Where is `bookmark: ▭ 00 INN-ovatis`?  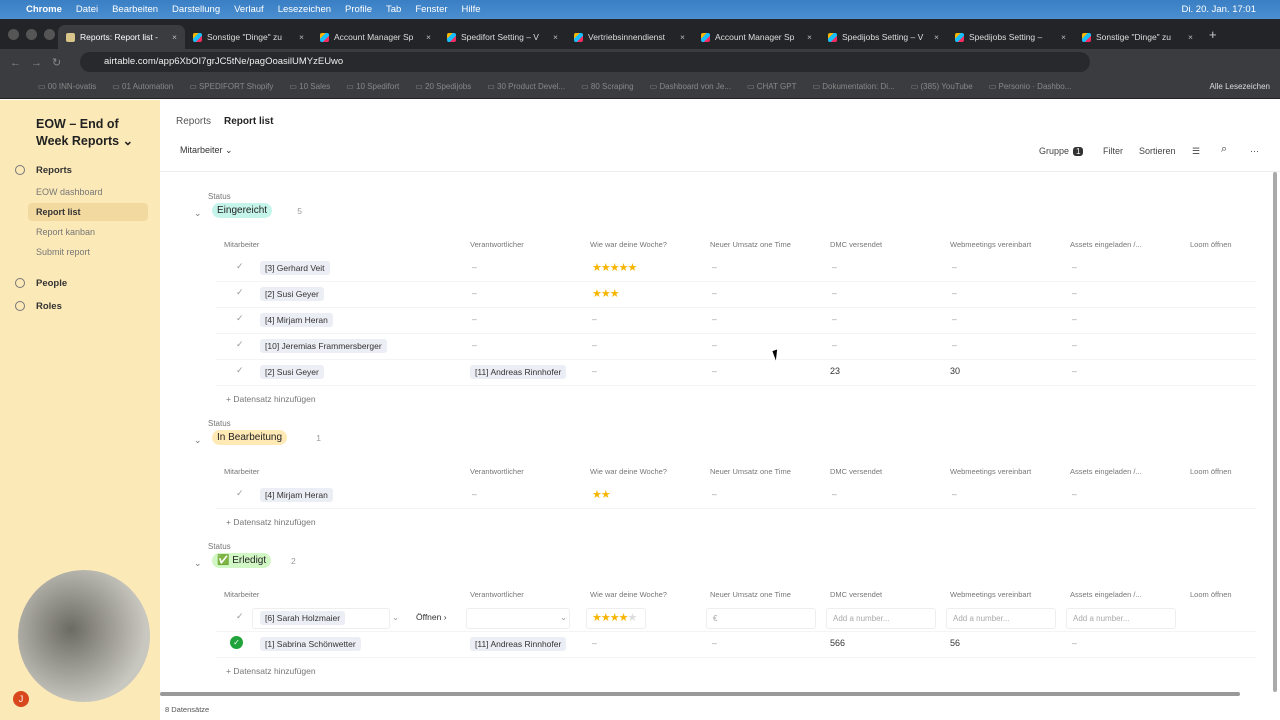 bookmark: ▭ 00 INN-ovatis is located at coordinates (67, 86).